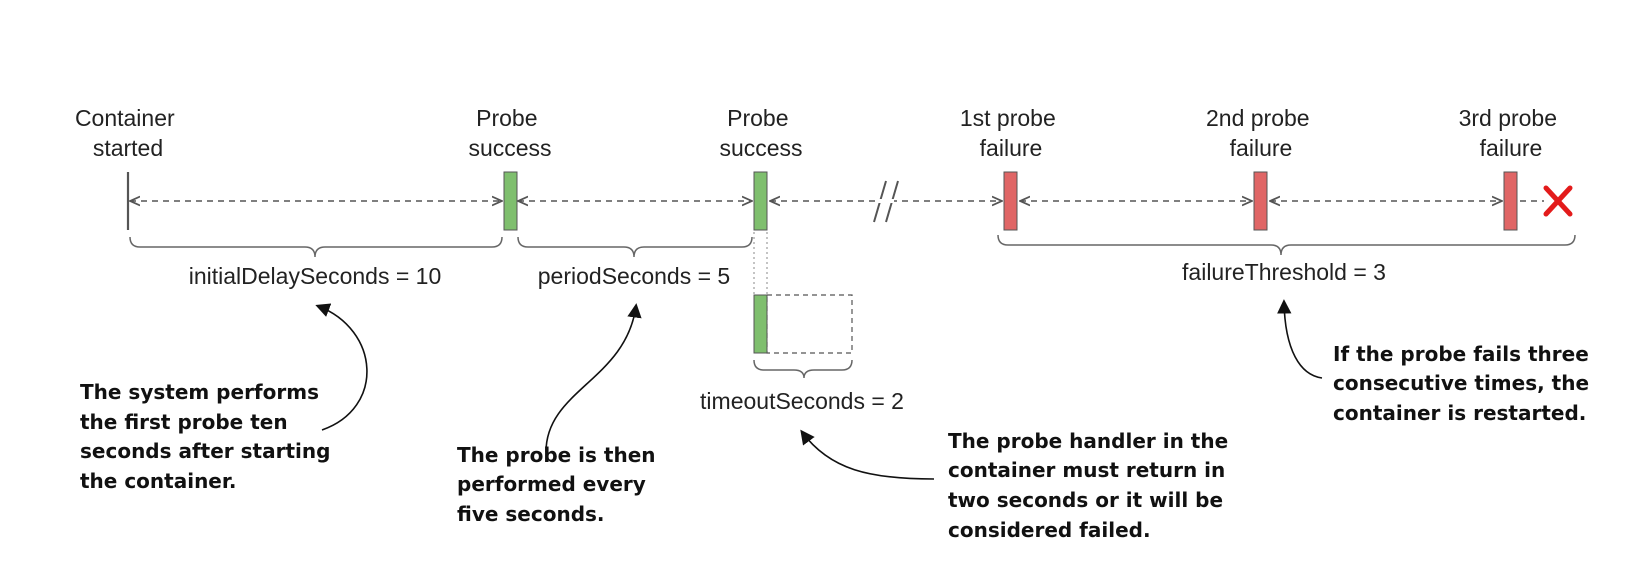  Describe the element at coordinates (867, 454) in the screenshot. I see `annotation-arrow-timeout` at that location.